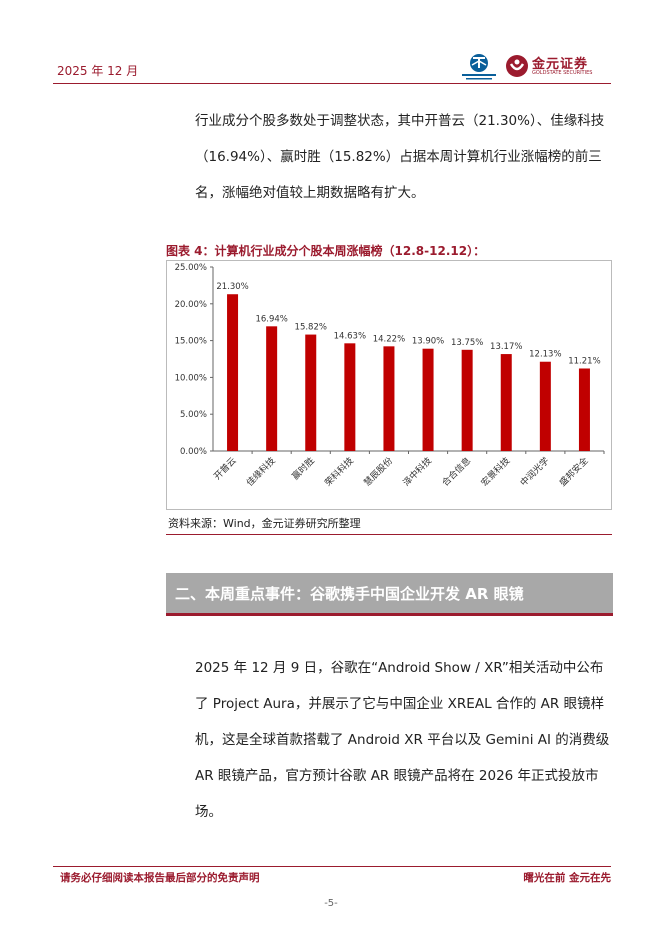  I want to click on bar-value-label: 16.94%, so click(271, 319).